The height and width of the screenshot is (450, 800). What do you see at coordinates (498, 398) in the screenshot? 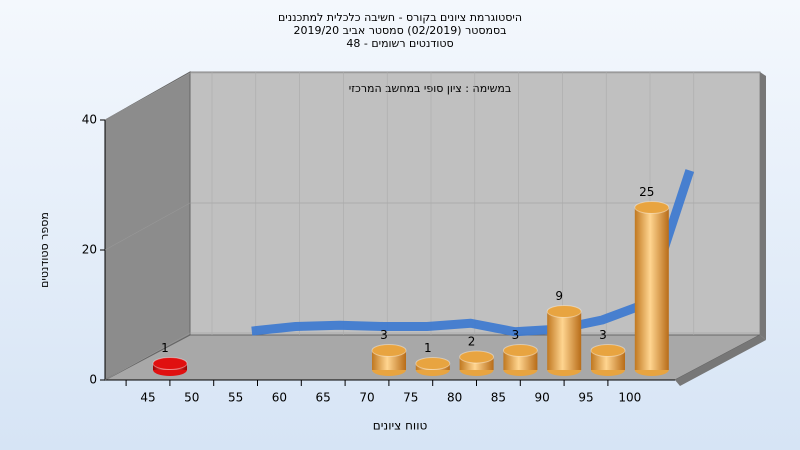
I see `x-tick-label: 85` at bounding box center [498, 398].